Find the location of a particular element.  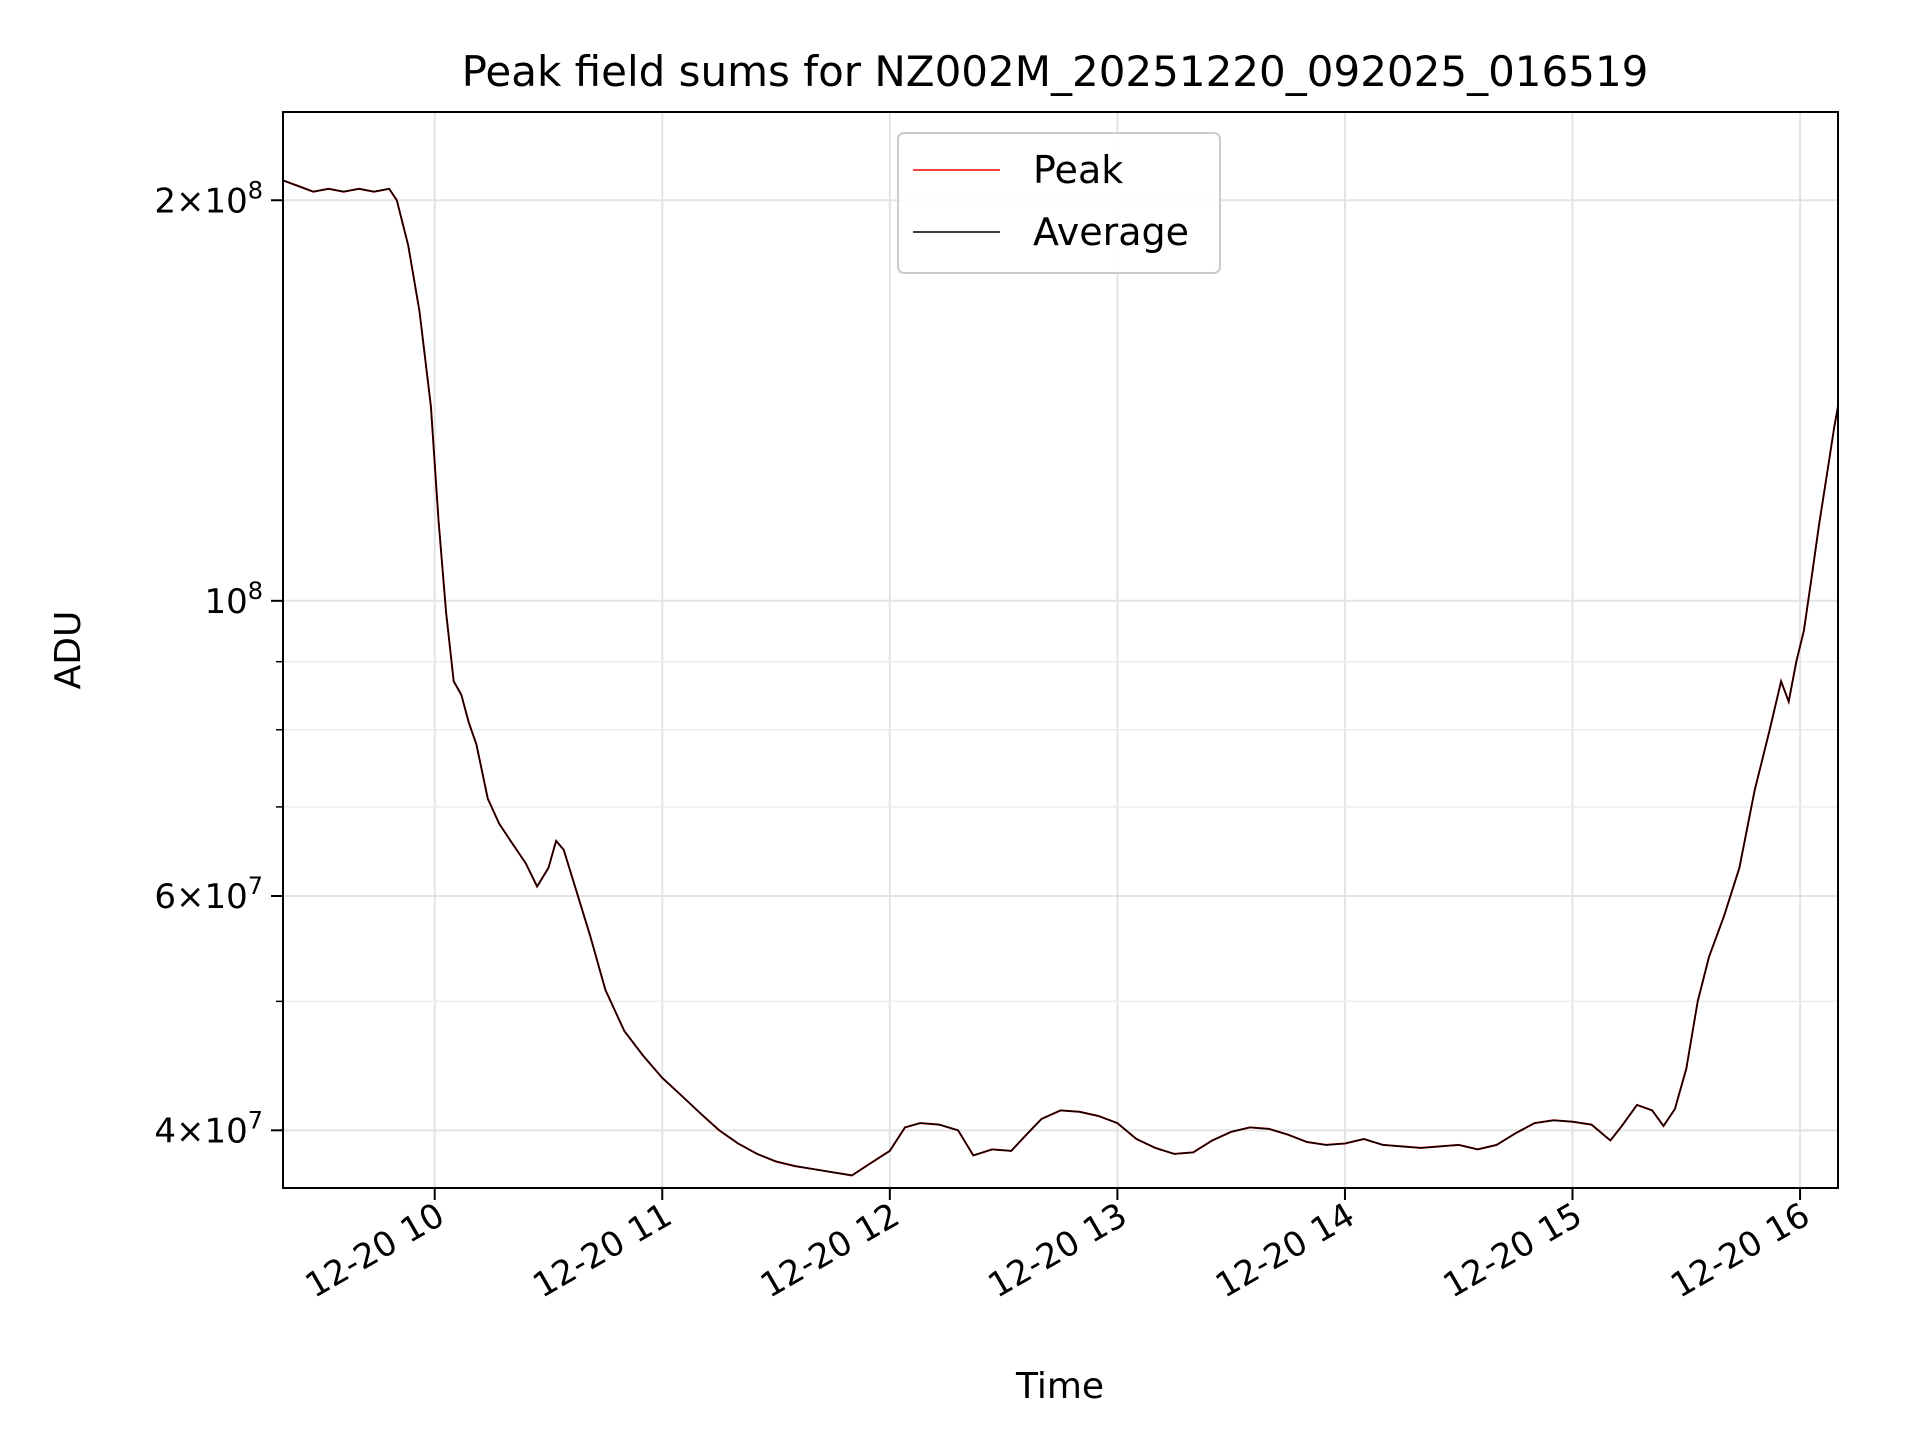

x-tick-label: 12-20 16 is located at coordinates (1740, 1250).